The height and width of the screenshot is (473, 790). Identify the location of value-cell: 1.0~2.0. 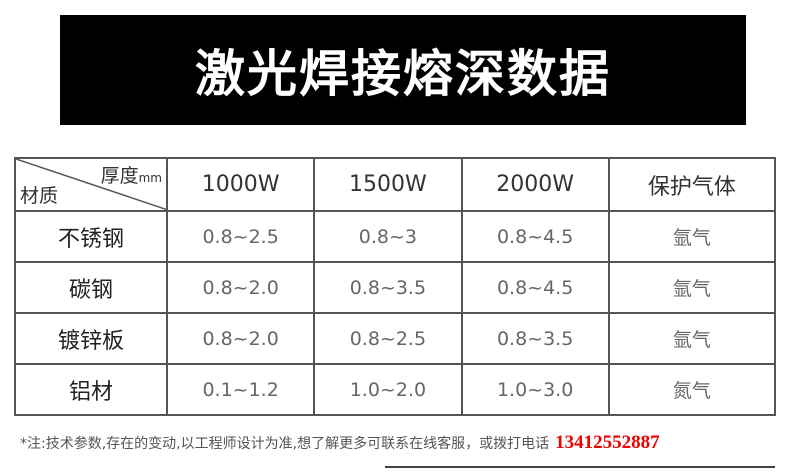
(388, 389).